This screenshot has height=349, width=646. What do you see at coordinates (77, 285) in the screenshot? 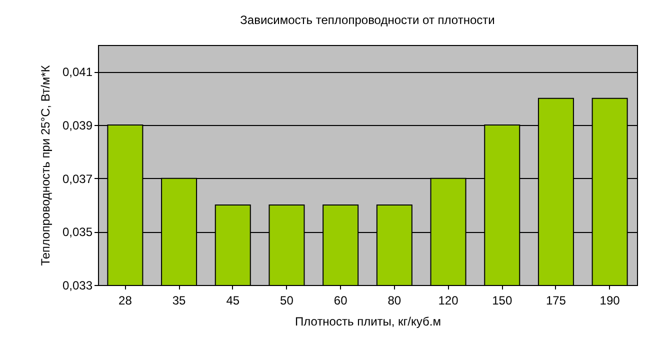
I see `y-tick-label: 0,033` at bounding box center [77, 285].